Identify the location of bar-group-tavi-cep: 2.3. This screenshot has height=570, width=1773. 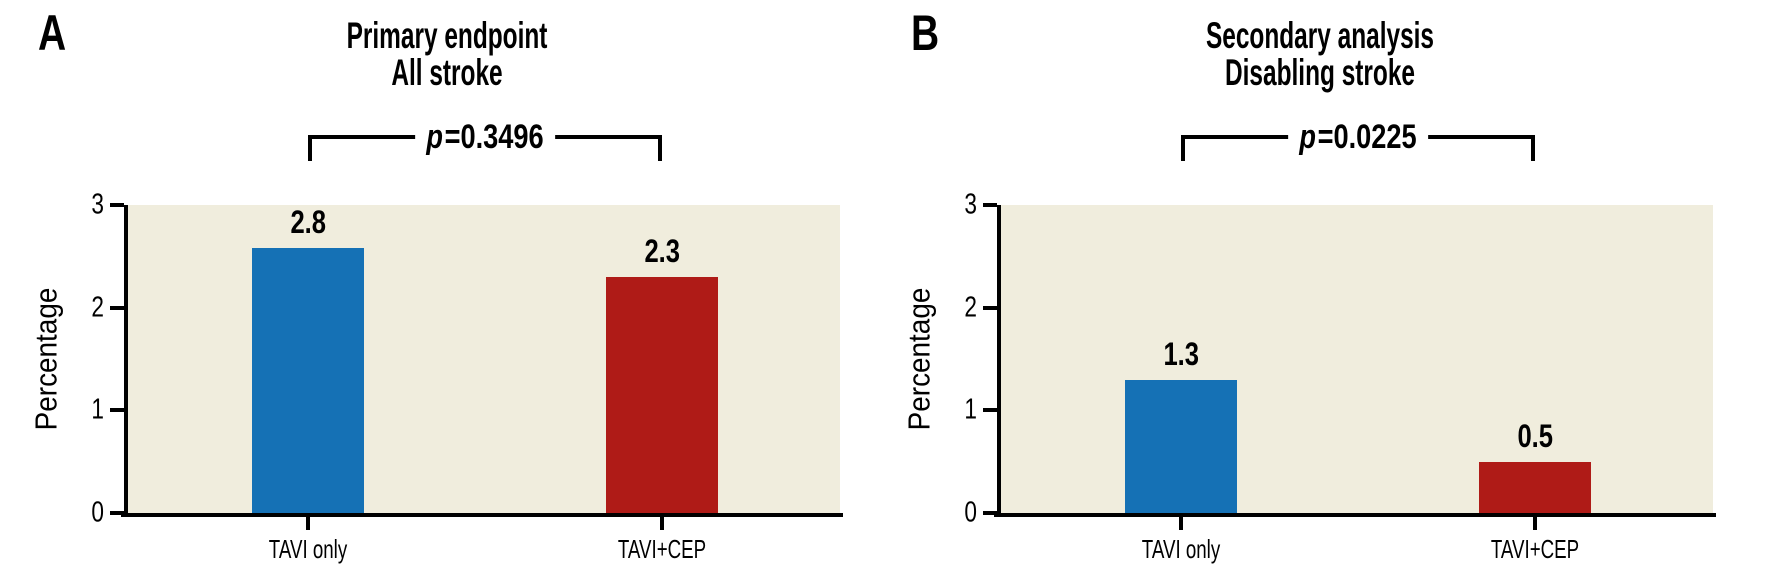
(662, 359).